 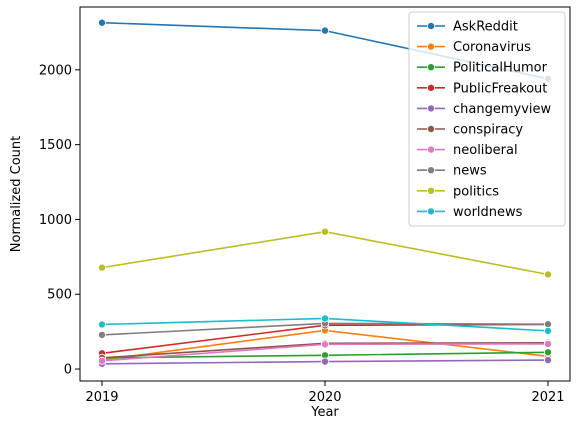 What do you see at coordinates (492, 47) in the screenshot?
I see `legend-label: Coronavirus` at bounding box center [492, 47].